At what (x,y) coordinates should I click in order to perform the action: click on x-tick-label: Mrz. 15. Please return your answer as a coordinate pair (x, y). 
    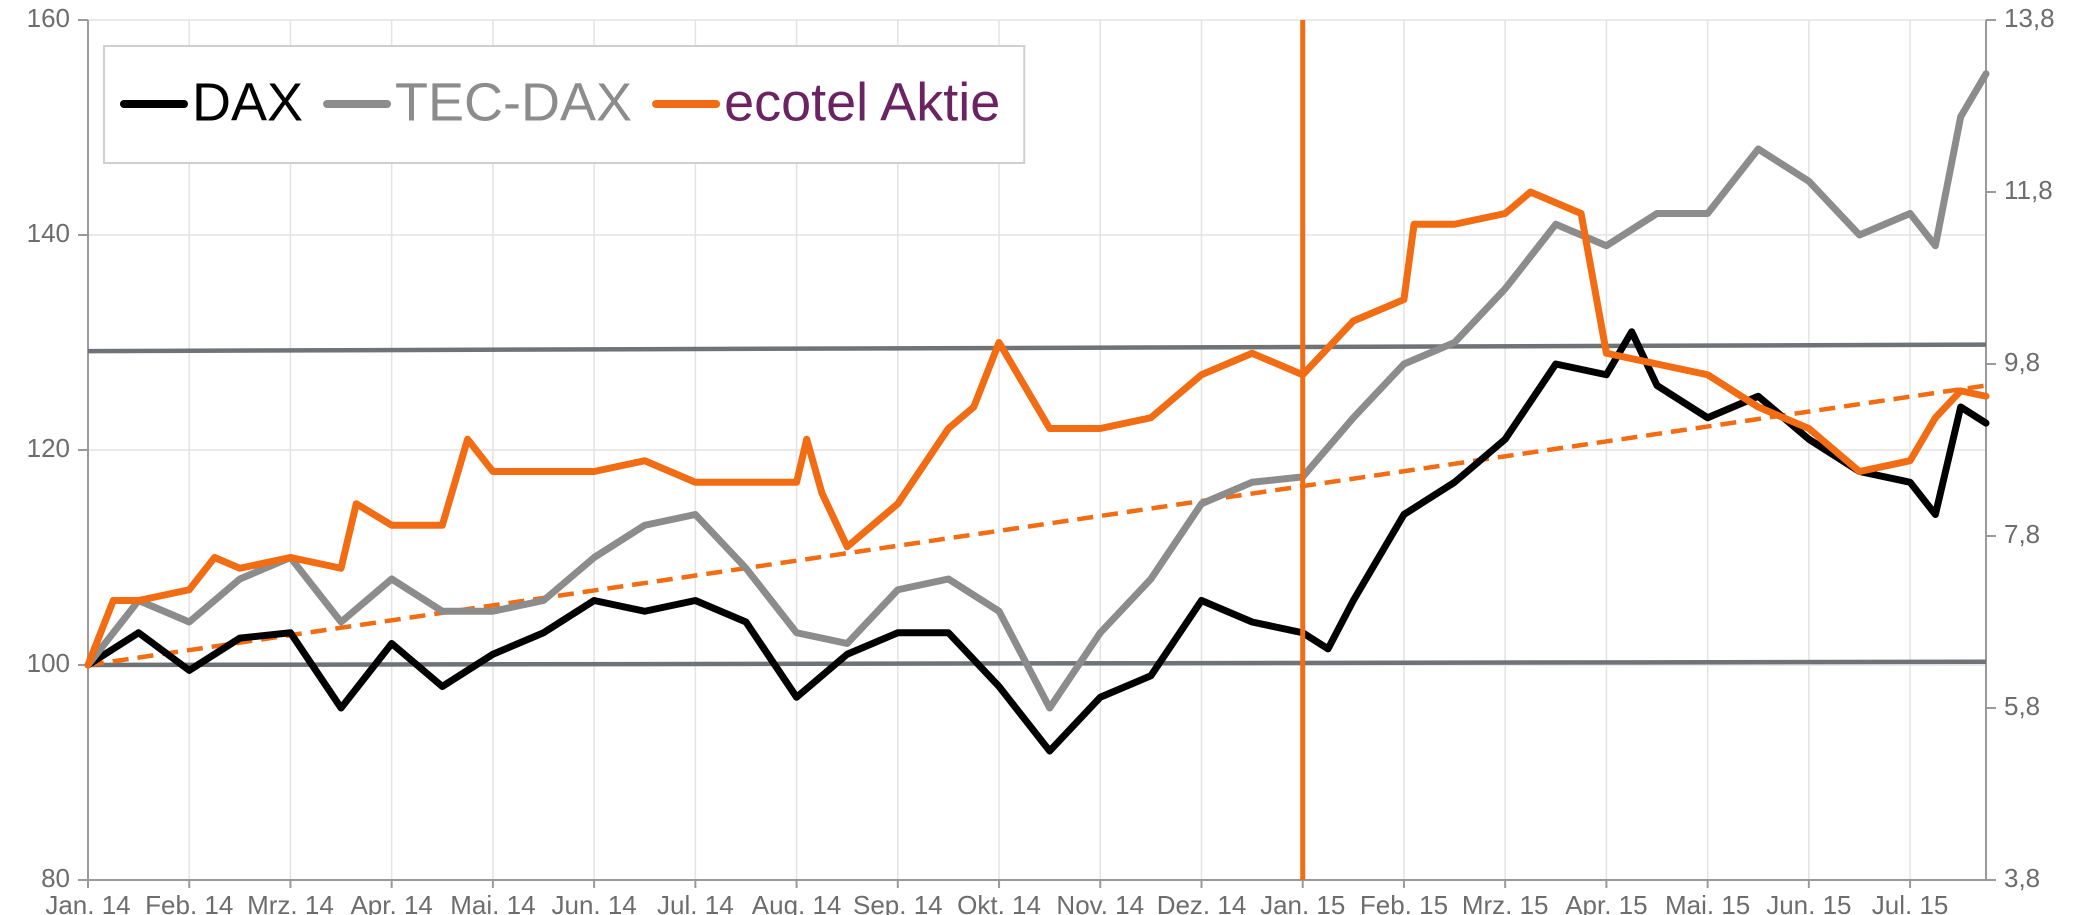
    Looking at the image, I should click on (1505, 902).